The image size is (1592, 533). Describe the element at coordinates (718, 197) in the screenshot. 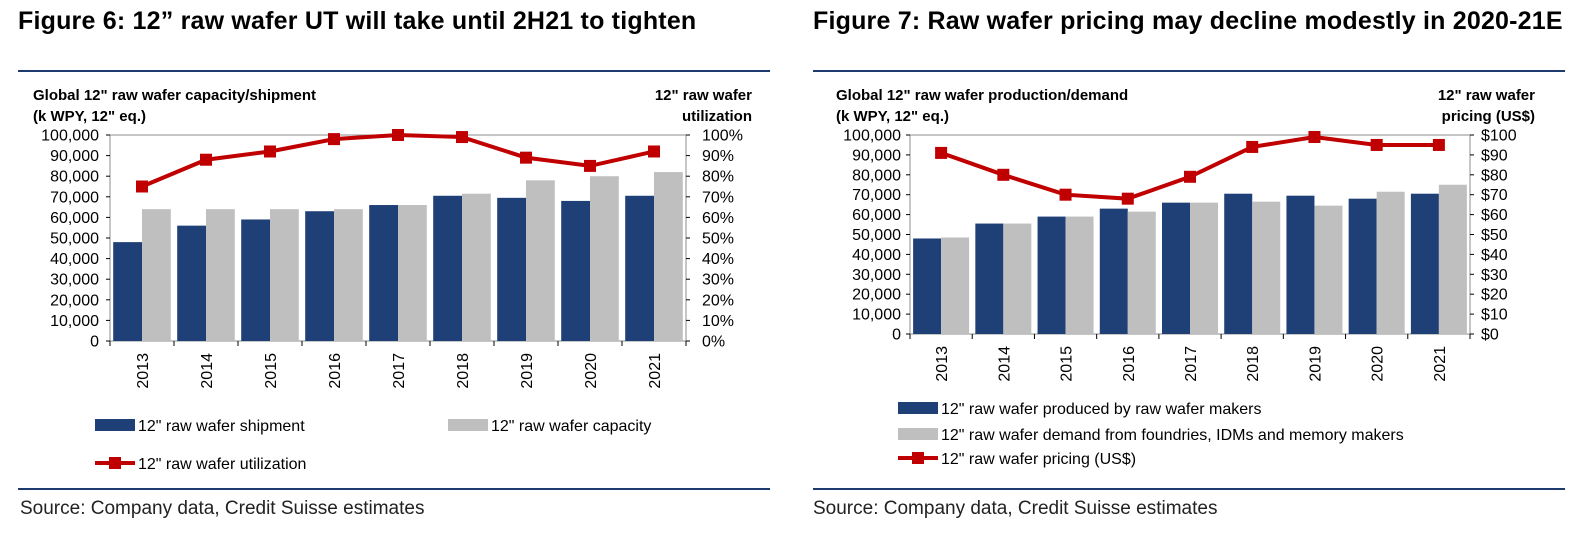

I see `y2-tick-label: 70%` at that location.